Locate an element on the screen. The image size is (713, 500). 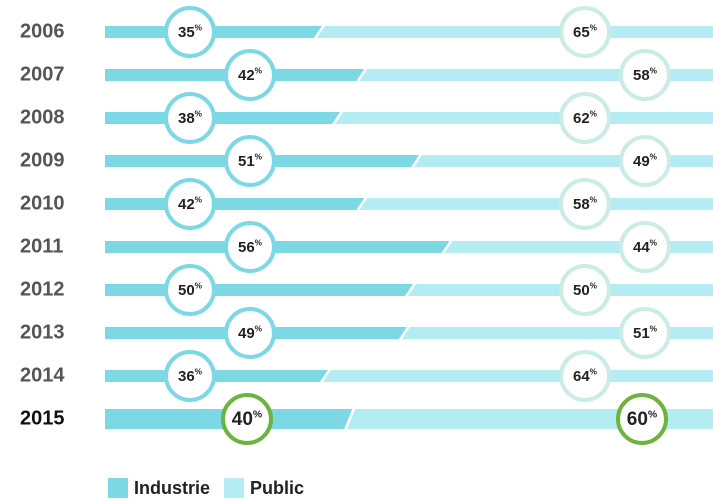
value-label: 44% is located at coordinates (645, 247).